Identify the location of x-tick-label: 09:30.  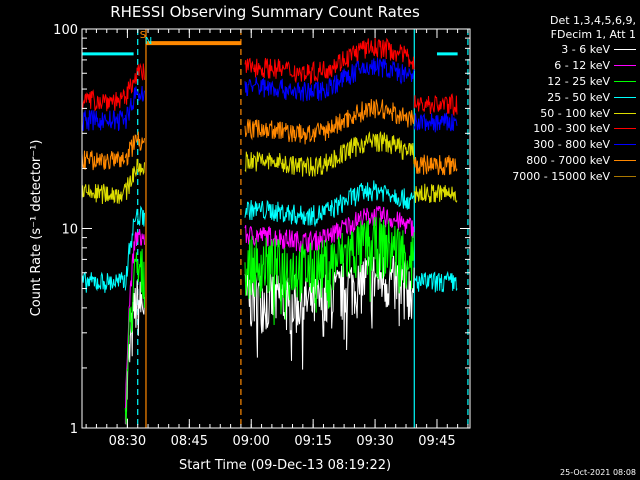
(374, 441).